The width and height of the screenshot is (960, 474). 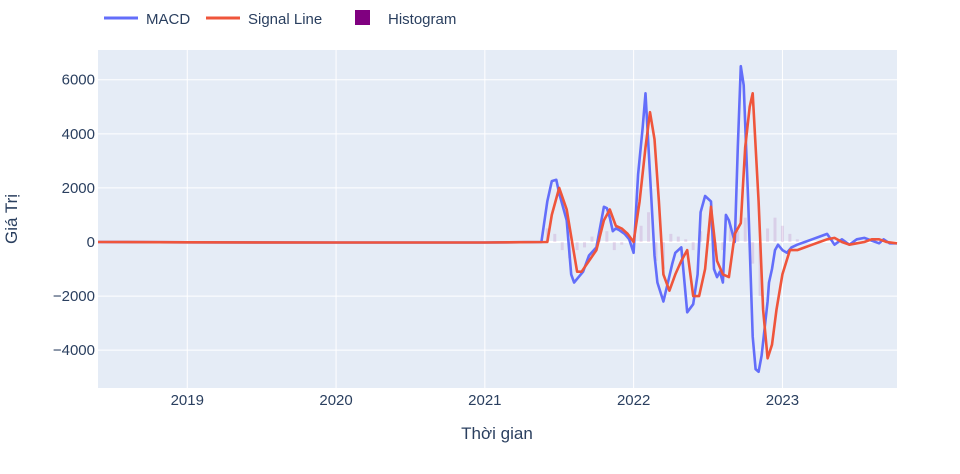 What do you see at coordinates (74, 215) in the screenshot?
I see `y-tick-labels: −4000 −2000 0 2000 4000 6000` at bounding box center [74, 215].